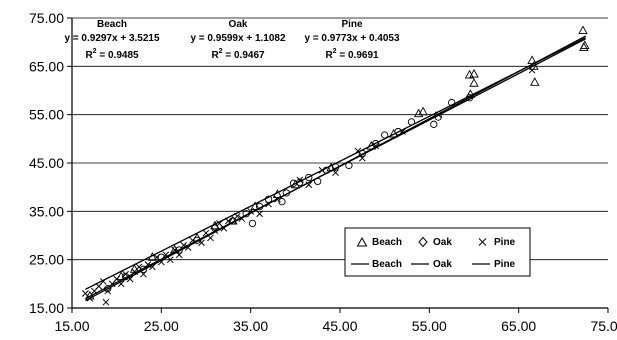 The image size is (617, 340). What do you see at coordinates (505, 242) in the screenshot?
I see `legend-label-pine-marker: Pine` at bounding box center [505, 242].